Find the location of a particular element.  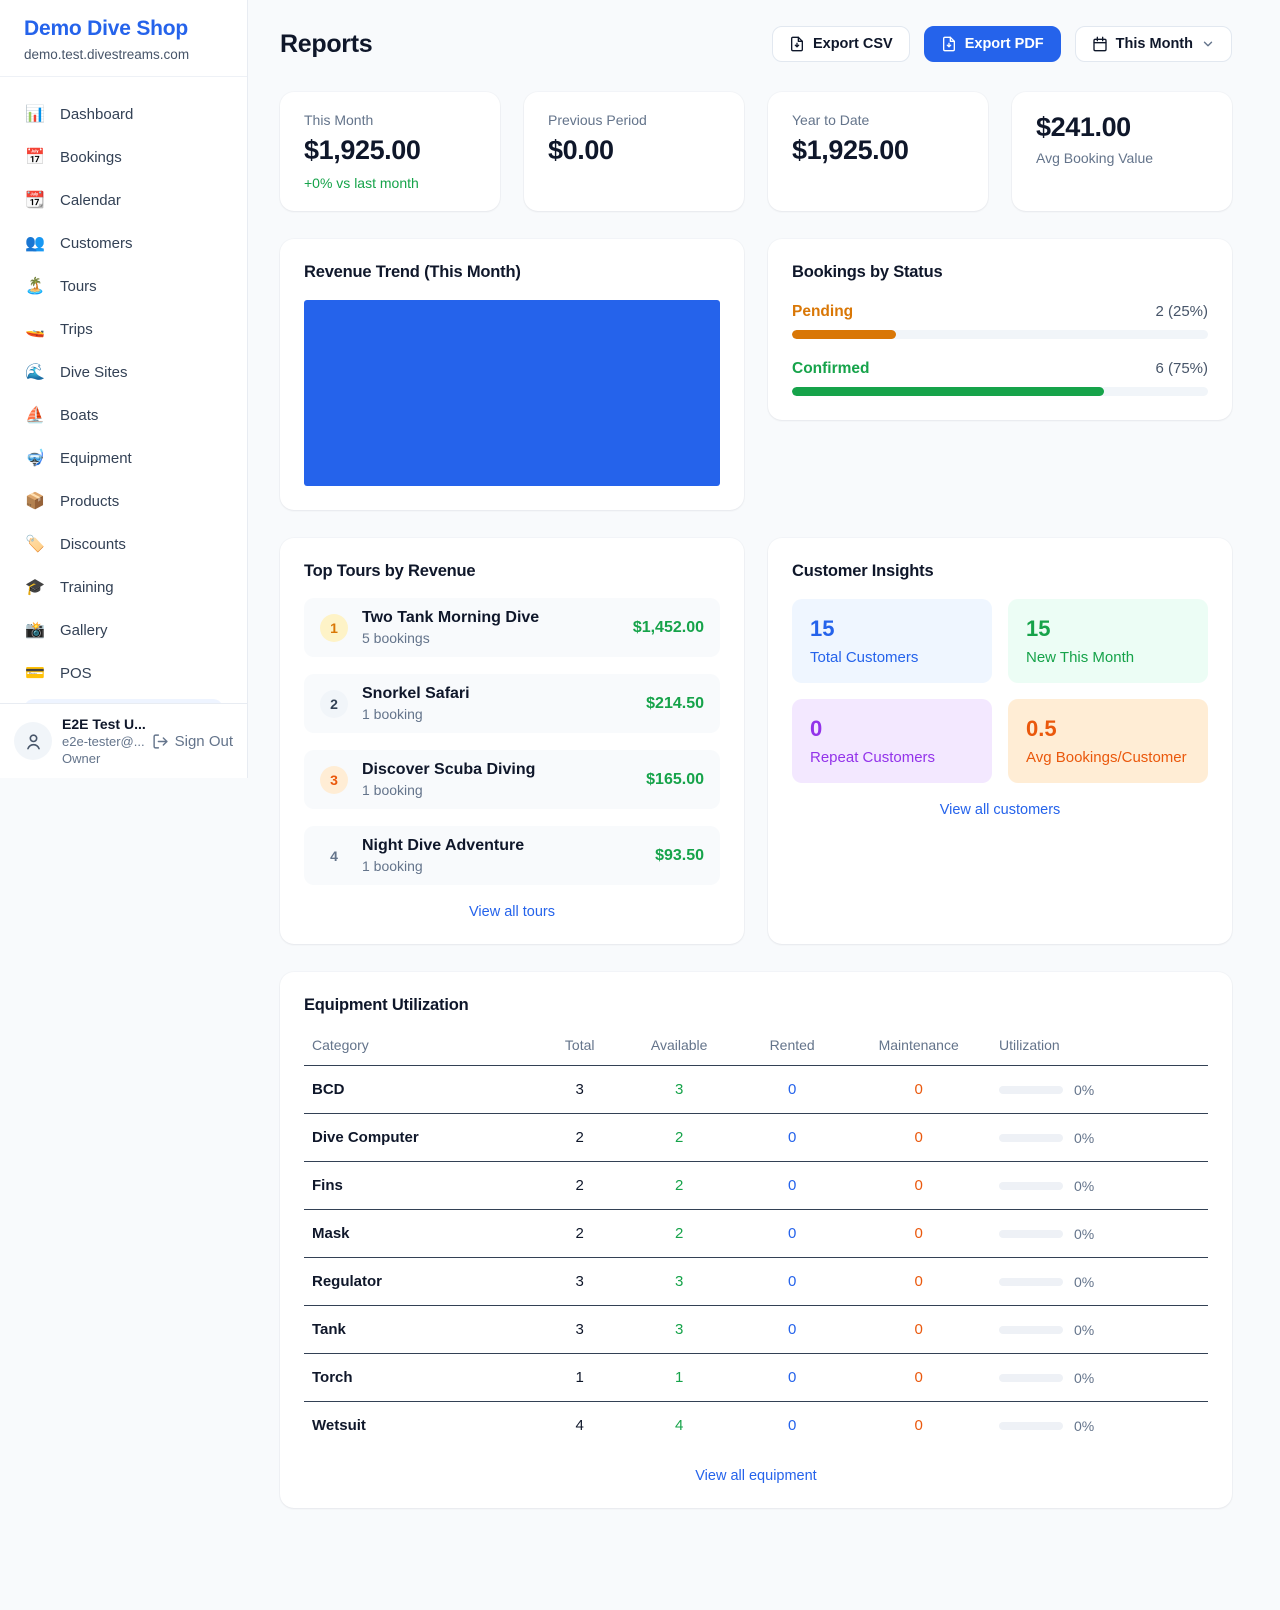

sidebar-item-tours: 🏝️ Tours is located at coordinates (123, 286).